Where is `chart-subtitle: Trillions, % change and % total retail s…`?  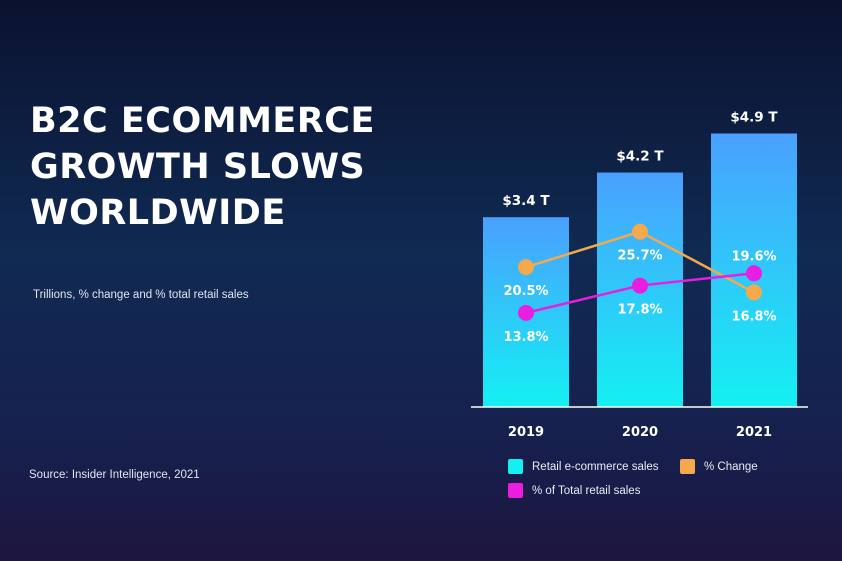 chart-subtitle: Trillions, % change and % total retail s… is located at coordinates (141, 295).